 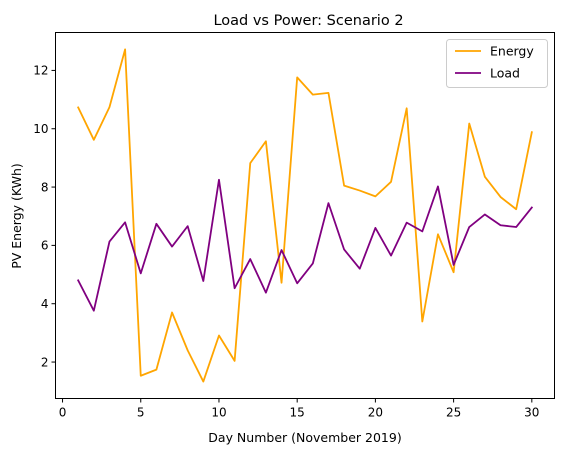 What do you see at coordinates (308, 21) in the screenshot?
I see `chart-title: Load vs Power: Scenario 2` at bounding box center [308, 21].